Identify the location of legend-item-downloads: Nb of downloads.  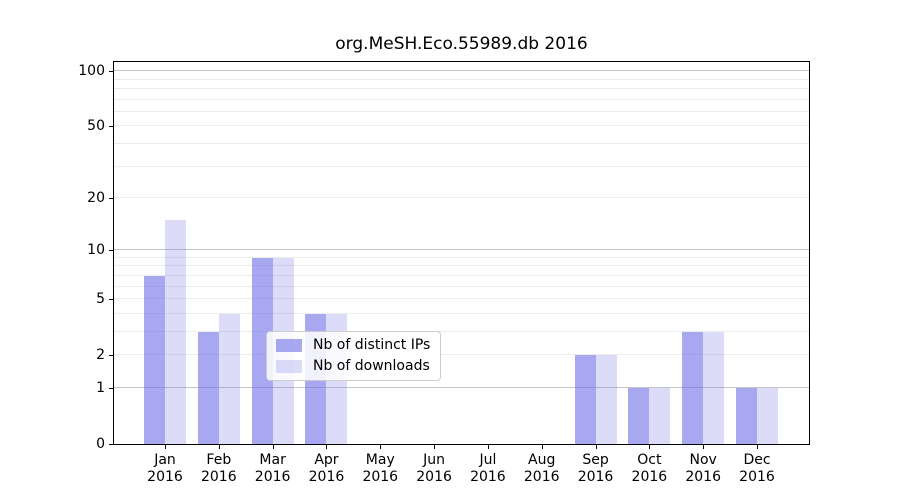
(353, 366).